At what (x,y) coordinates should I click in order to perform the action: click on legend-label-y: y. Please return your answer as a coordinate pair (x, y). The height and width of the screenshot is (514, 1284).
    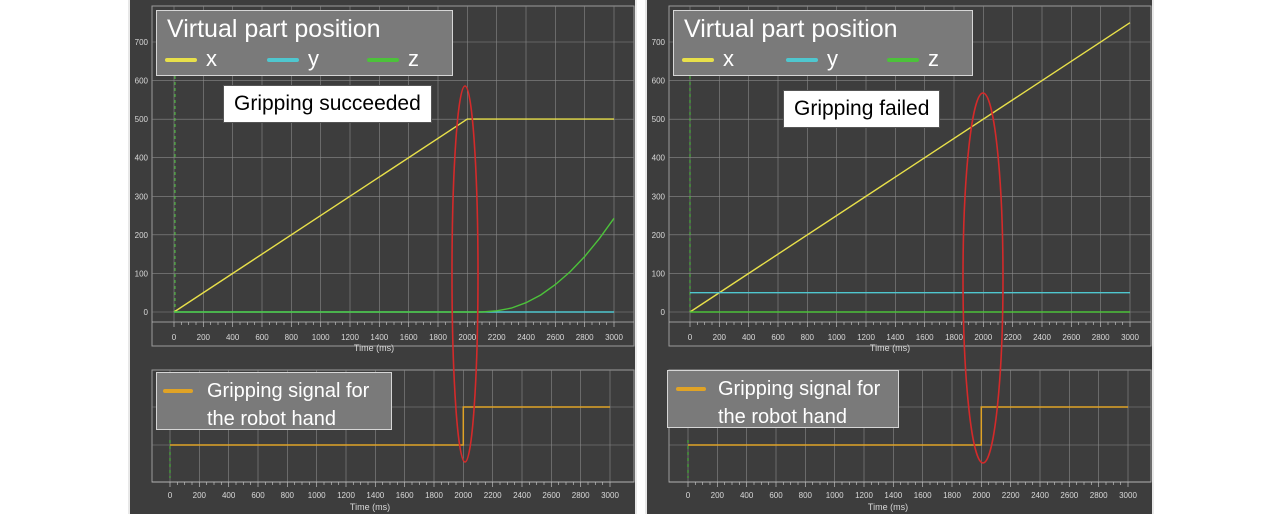
    Looking at the image, I should click on (313, 58).